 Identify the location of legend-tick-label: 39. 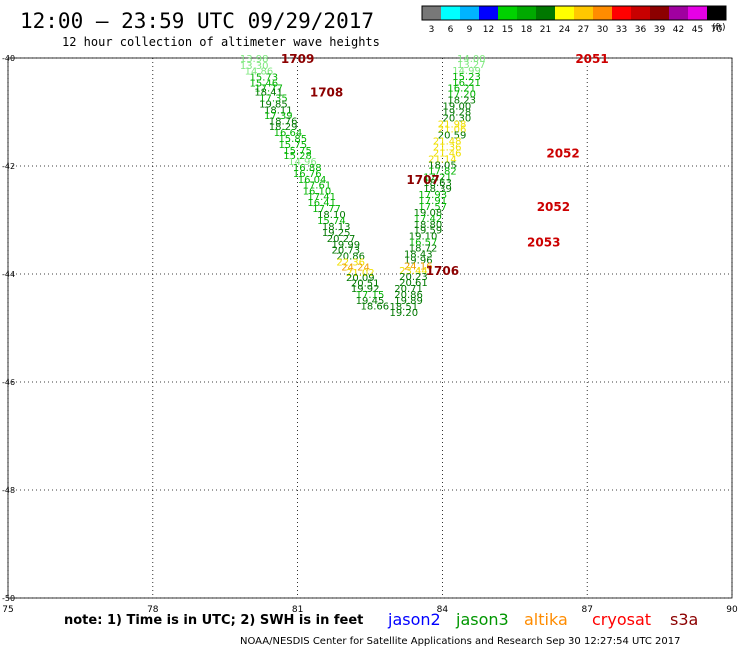
(660, 30).